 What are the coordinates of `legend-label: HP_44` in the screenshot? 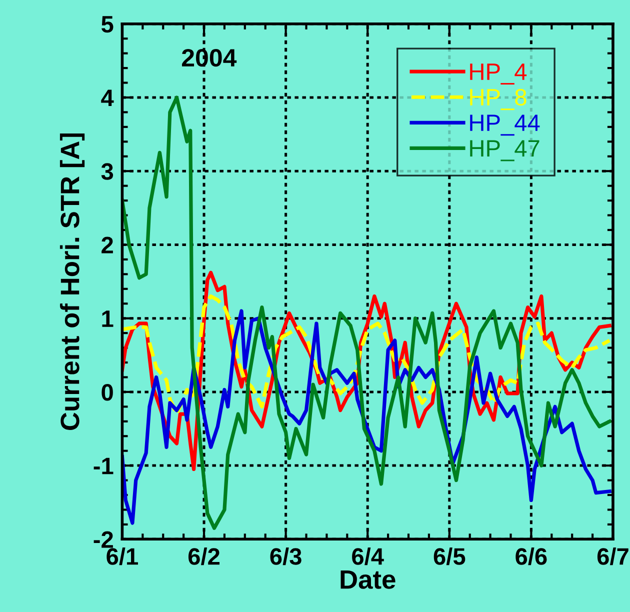 It's located at (505, 125).